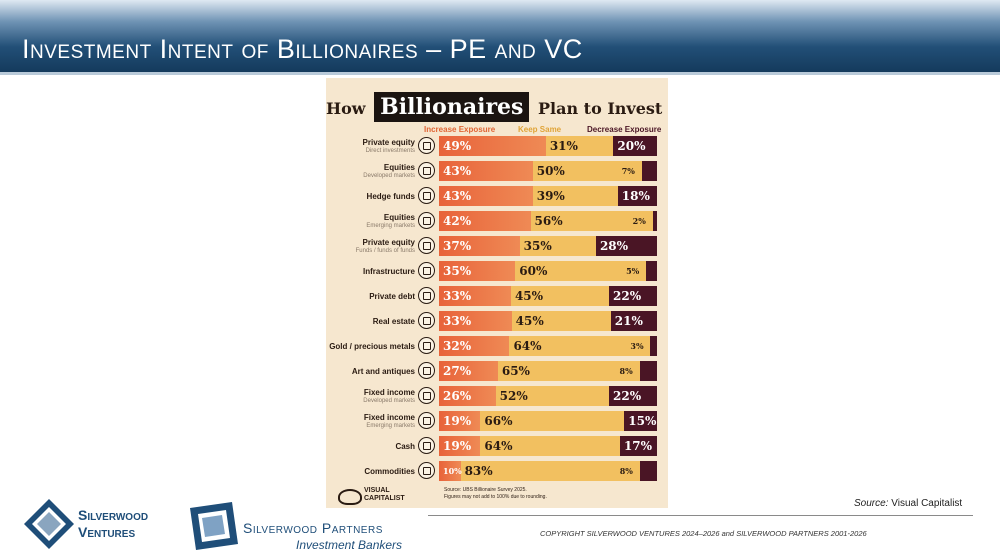  I want to click on label-increase: 33%, so click(457, 296).